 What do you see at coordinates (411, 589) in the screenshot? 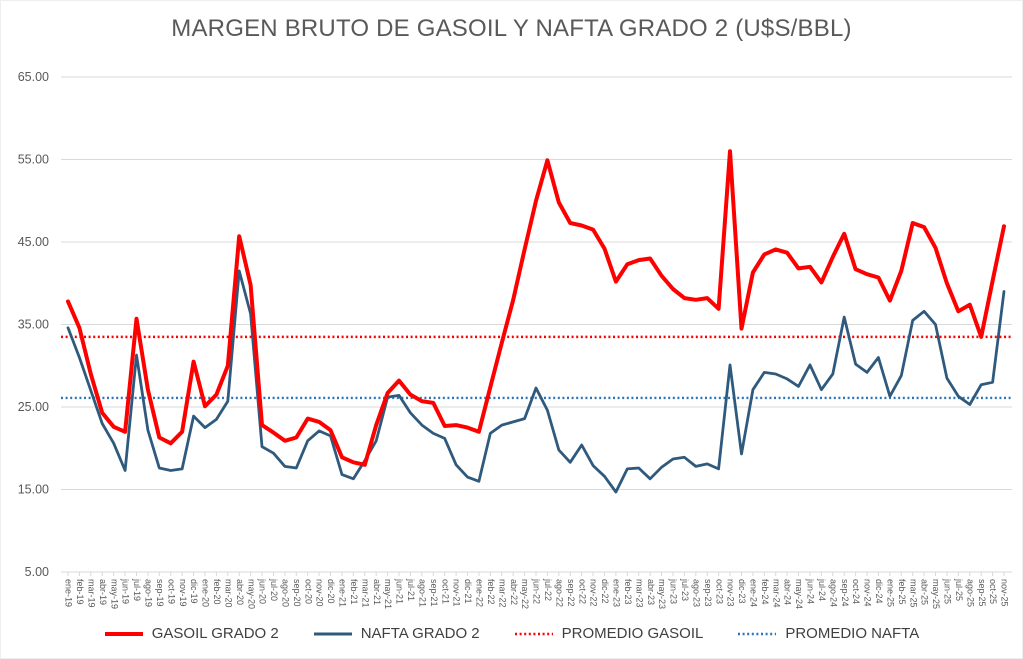
I see `x-axis-label: jul-21` at bounding box center [411, 589].